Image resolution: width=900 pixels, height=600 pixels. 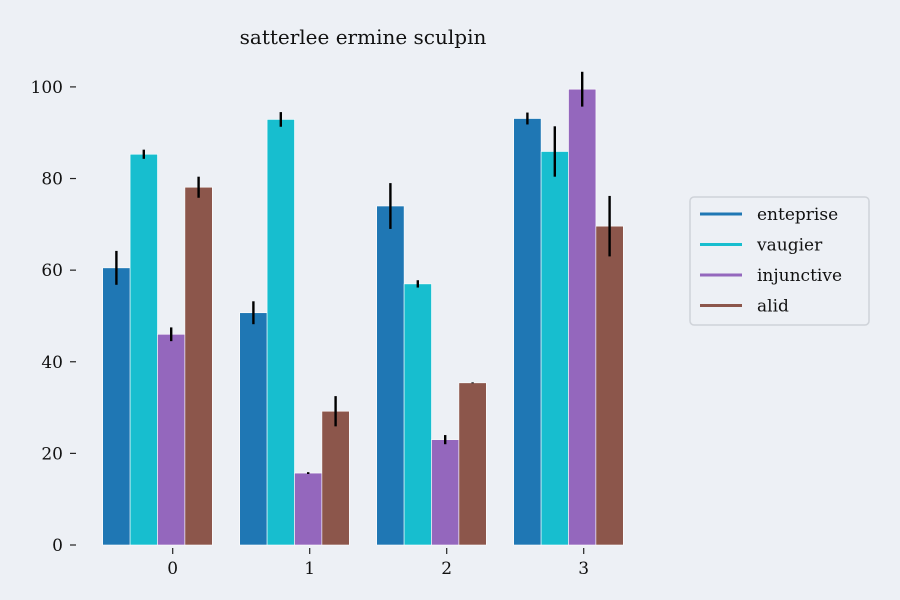 I want to click on y-tick-label: 80, so click(x=52, y=180).